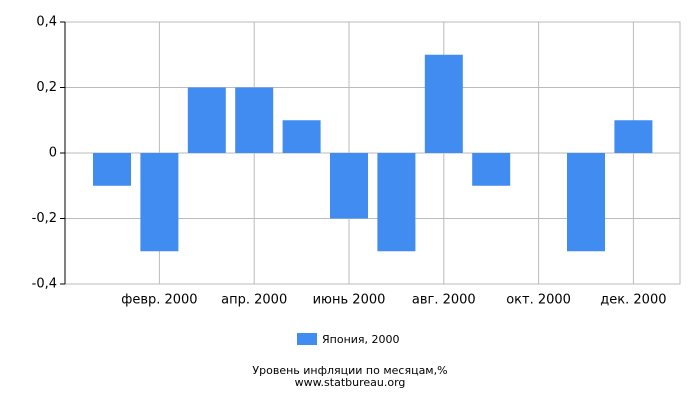  What do you see at coordinates (254, 300) in the screenshot?
I see `x-tick-label: апр. 2000` at bounding box center [254, 300].